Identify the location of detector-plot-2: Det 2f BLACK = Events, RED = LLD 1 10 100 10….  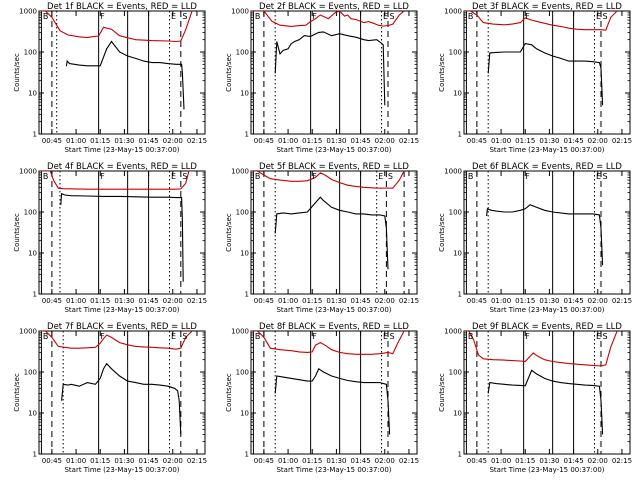
(322, 78).